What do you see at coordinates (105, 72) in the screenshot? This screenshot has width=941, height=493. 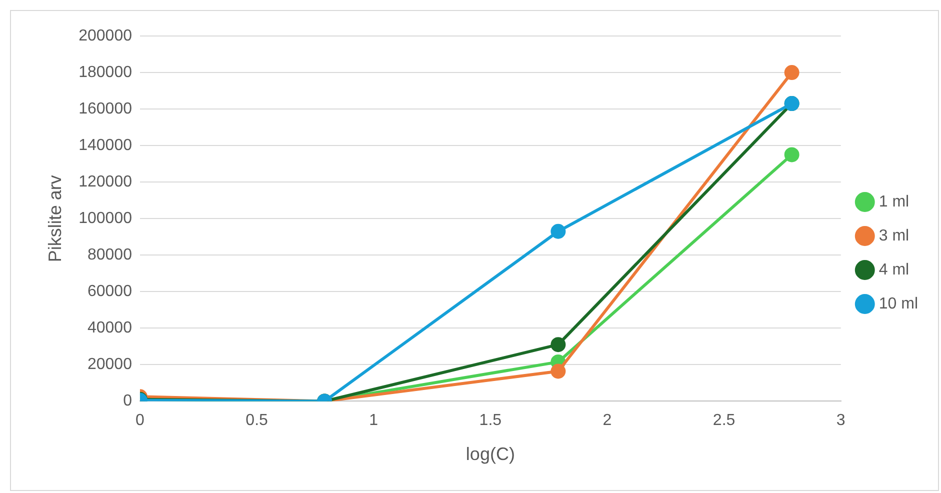 I see `y-tick-label: 180000` at bounding box center [105, 72].